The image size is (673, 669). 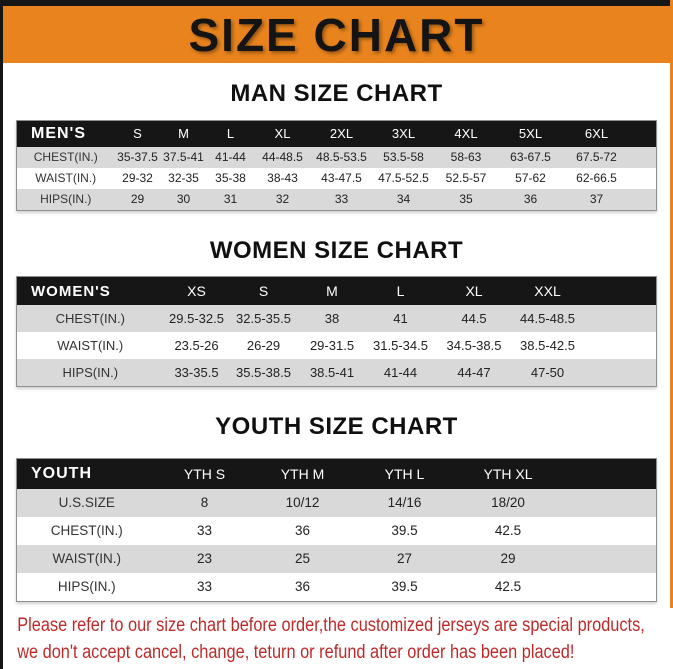 I want to click on size-value-cell: 48.5-53.5, so click(x=341, y=157).